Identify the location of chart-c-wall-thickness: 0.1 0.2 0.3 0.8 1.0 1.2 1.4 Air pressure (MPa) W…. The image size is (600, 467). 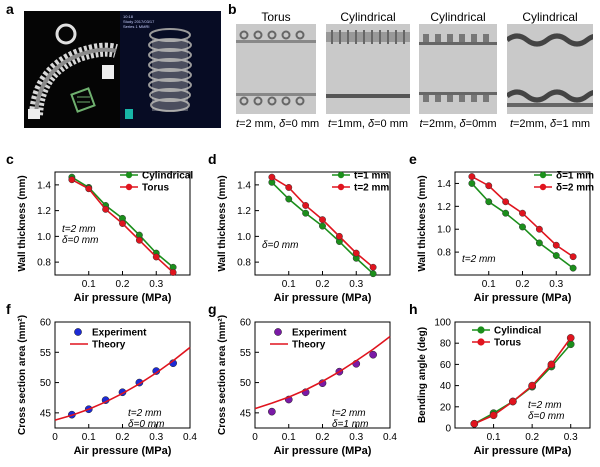
(105, 238).